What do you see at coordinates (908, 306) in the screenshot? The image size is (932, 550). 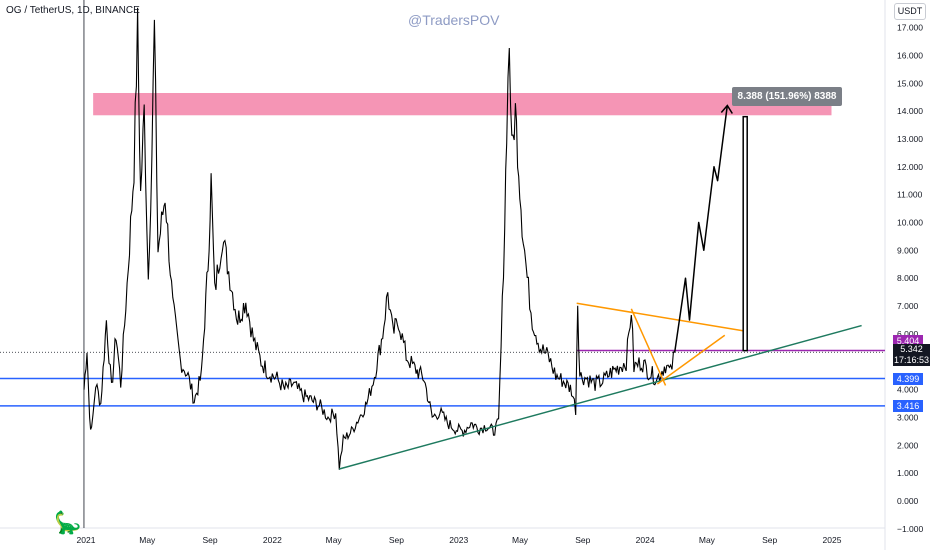 I see `y-tick-label: 7.000` at bounding box center [908, 306].